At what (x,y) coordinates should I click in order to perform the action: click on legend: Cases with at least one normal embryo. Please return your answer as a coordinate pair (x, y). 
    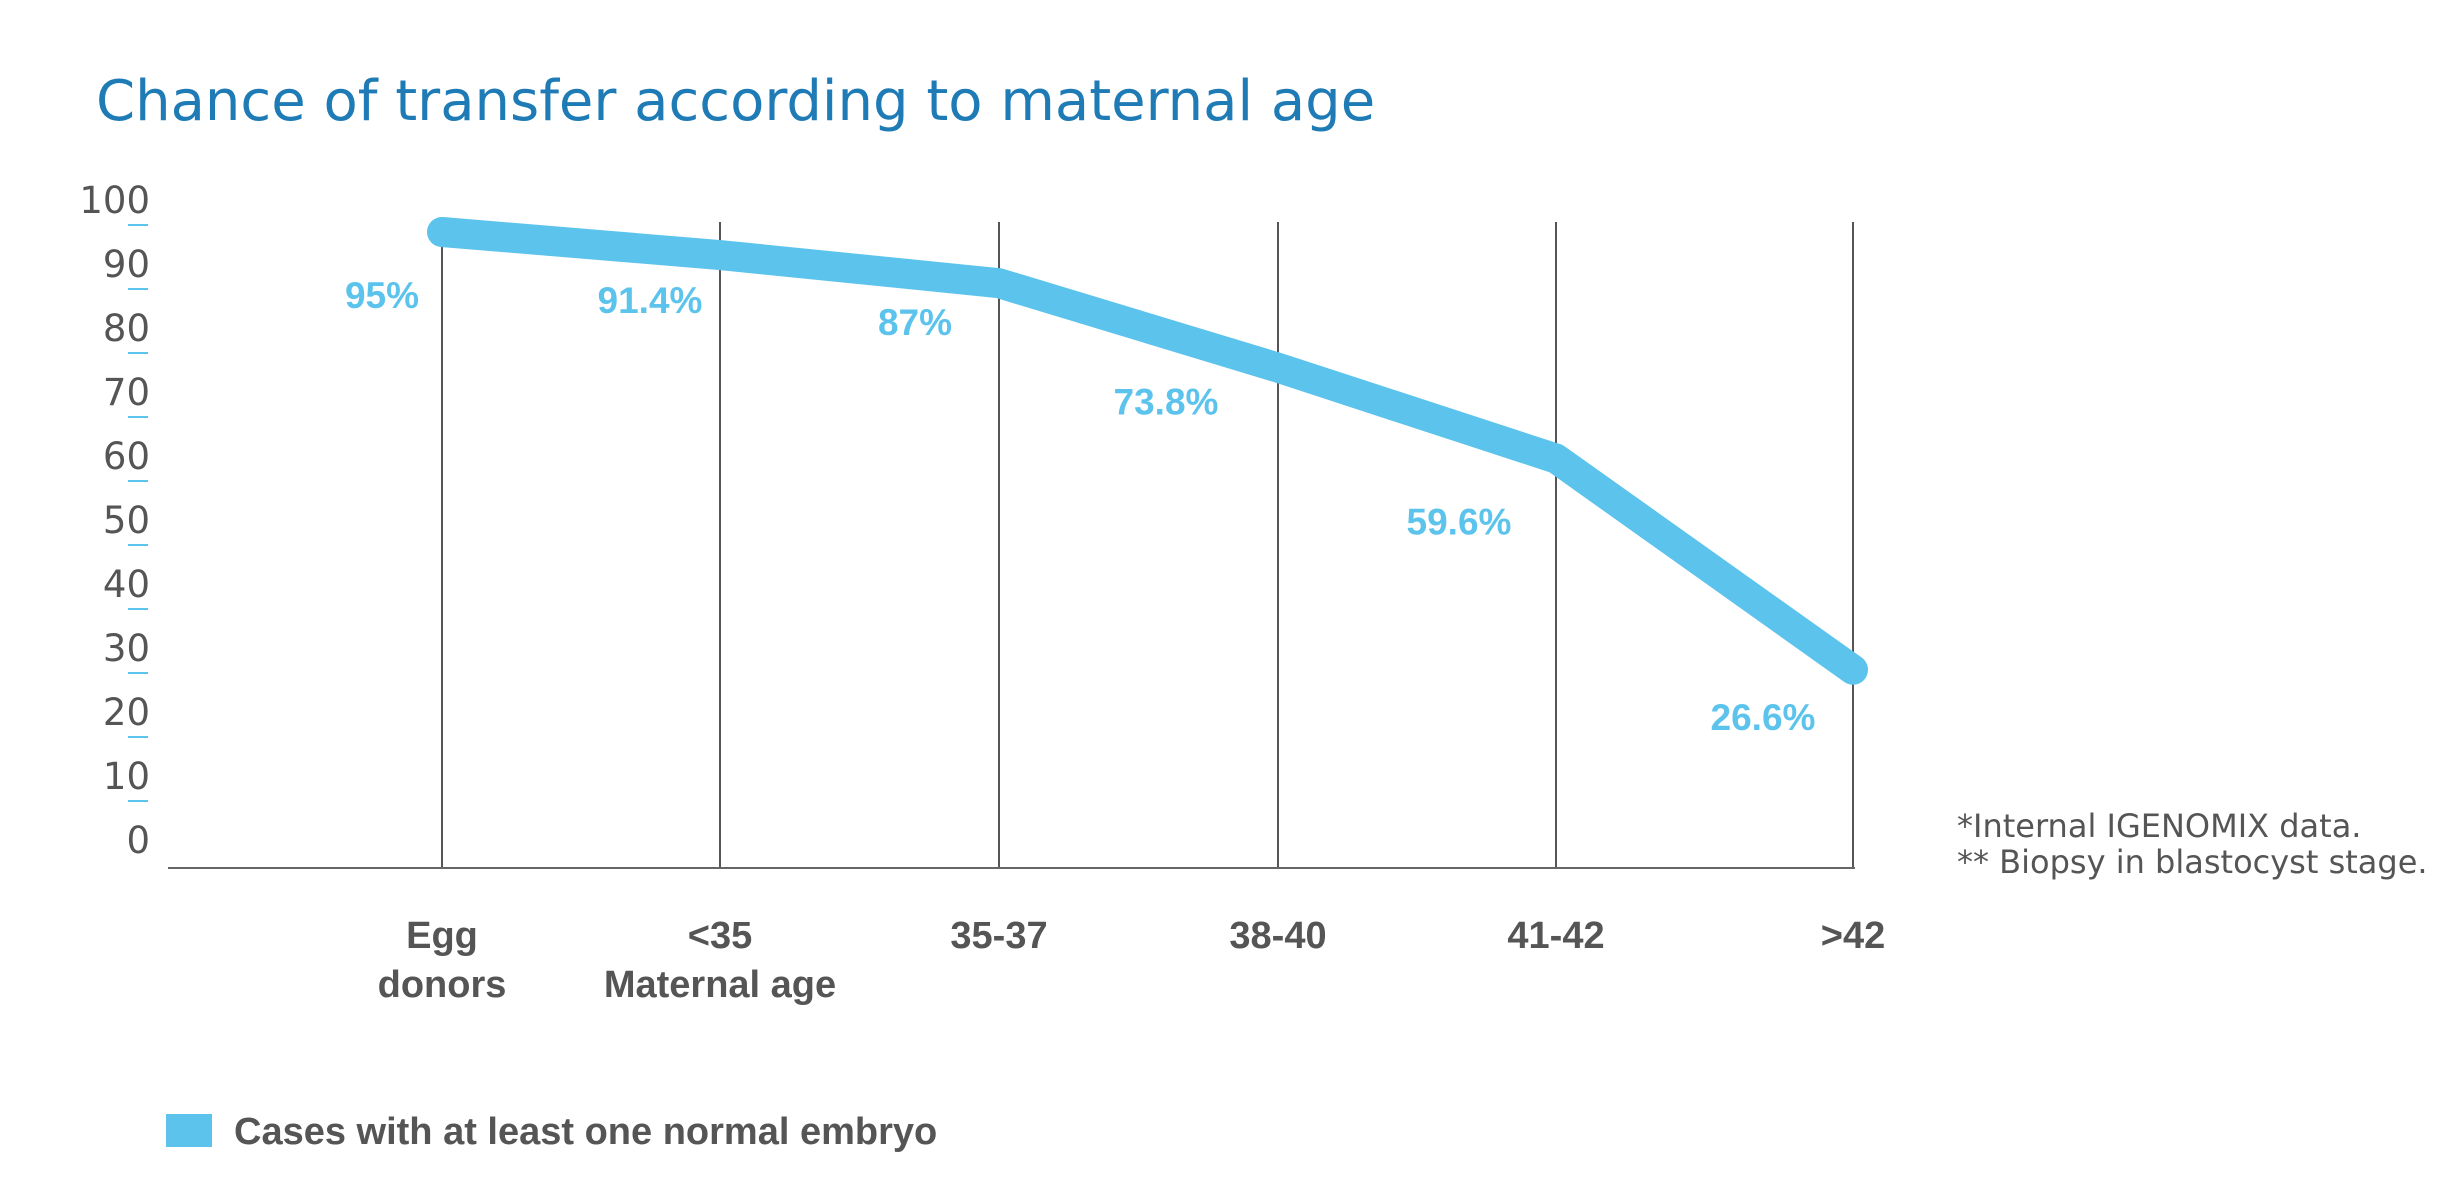
    Looking at the image, I should click on (551, 1132).